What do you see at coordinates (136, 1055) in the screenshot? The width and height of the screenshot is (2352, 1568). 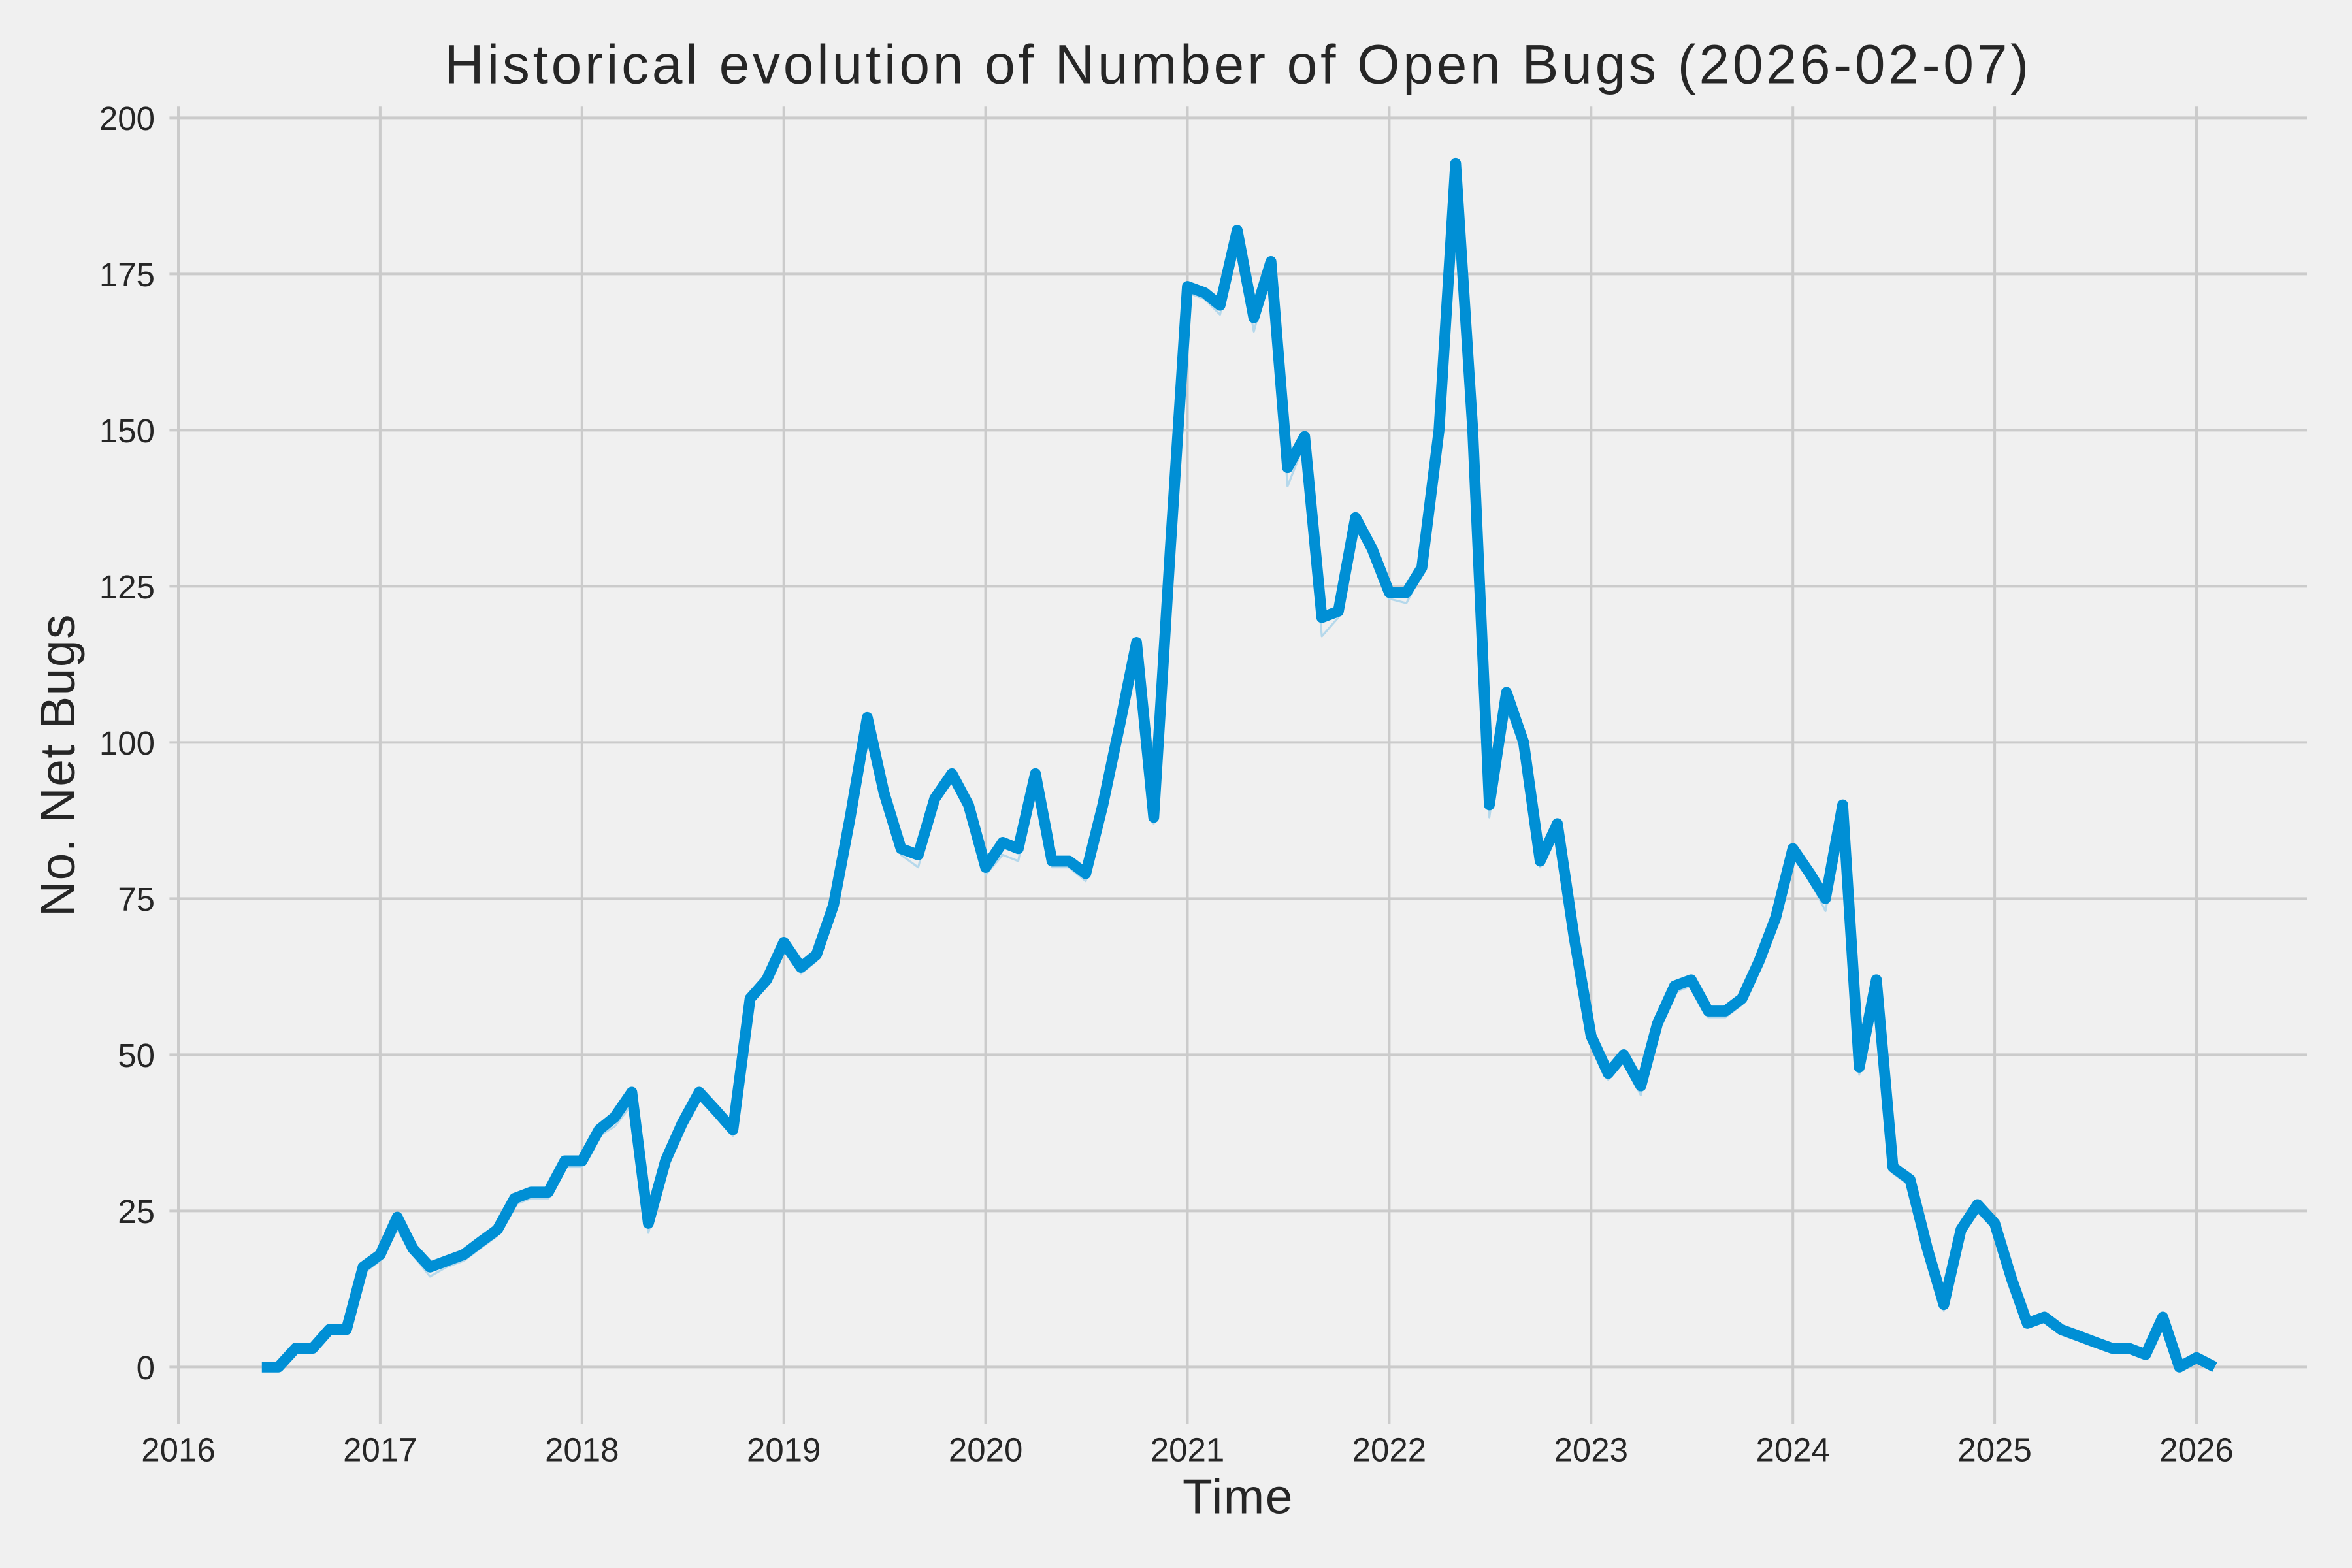 I see `svg-text: 50` at bounding box center [136, 1055].